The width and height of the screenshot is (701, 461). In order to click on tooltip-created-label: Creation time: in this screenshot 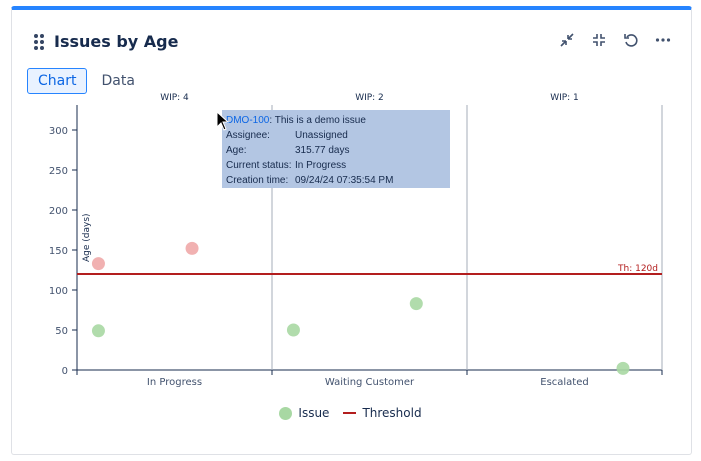, I will do `click(257, 180)`.